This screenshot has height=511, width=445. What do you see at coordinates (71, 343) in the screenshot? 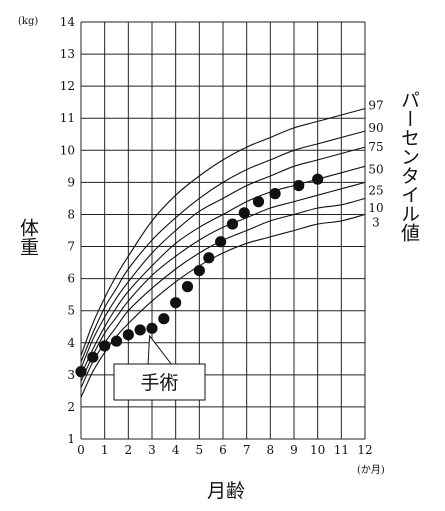
I see `y-tick-label: 4` at bounding box center [71, 343].